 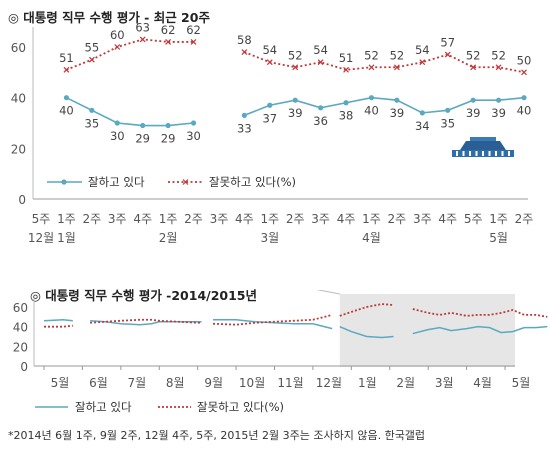 I want to click on x-month-label: 9월, so click(x=213, y=383).